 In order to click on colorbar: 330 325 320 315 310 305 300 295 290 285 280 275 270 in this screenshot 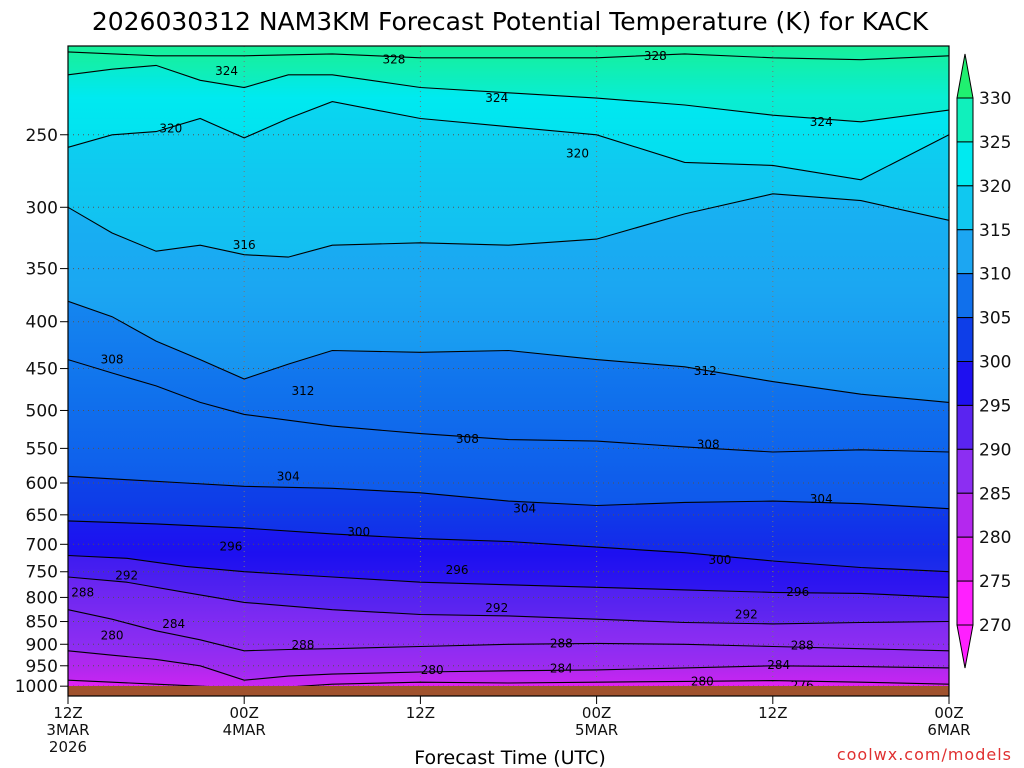, I will do `click(983, 361)`.